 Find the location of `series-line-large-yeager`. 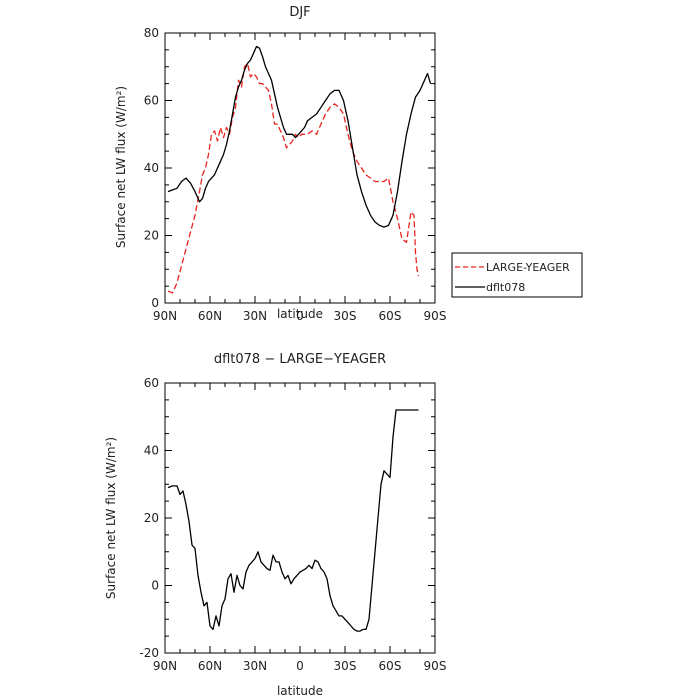

series-line-large-yeager is located at coordinates (293, 178).